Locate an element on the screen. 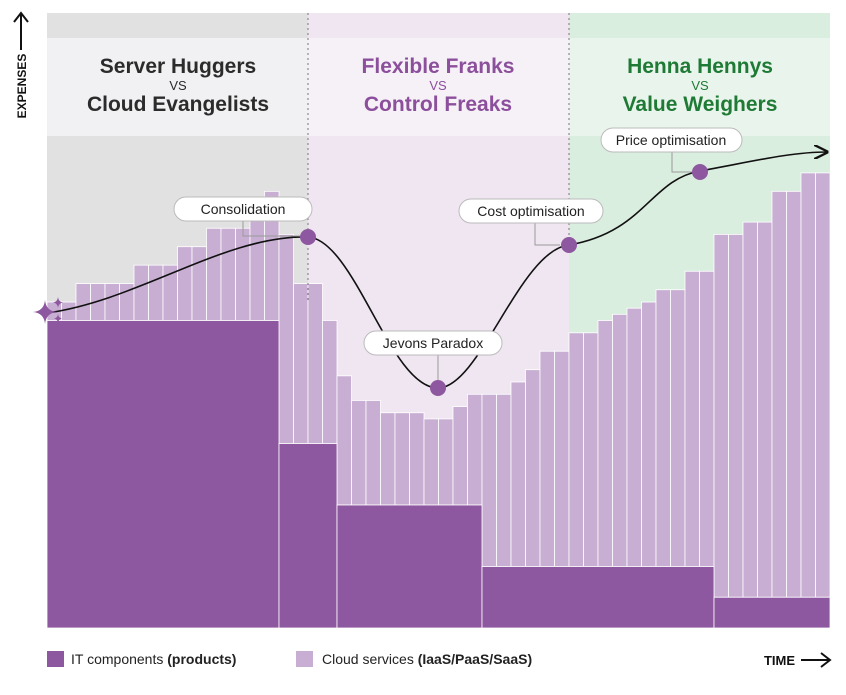  era-title-2: Flexible Franks VS Control Freaks is located at coordinates (438, 85).